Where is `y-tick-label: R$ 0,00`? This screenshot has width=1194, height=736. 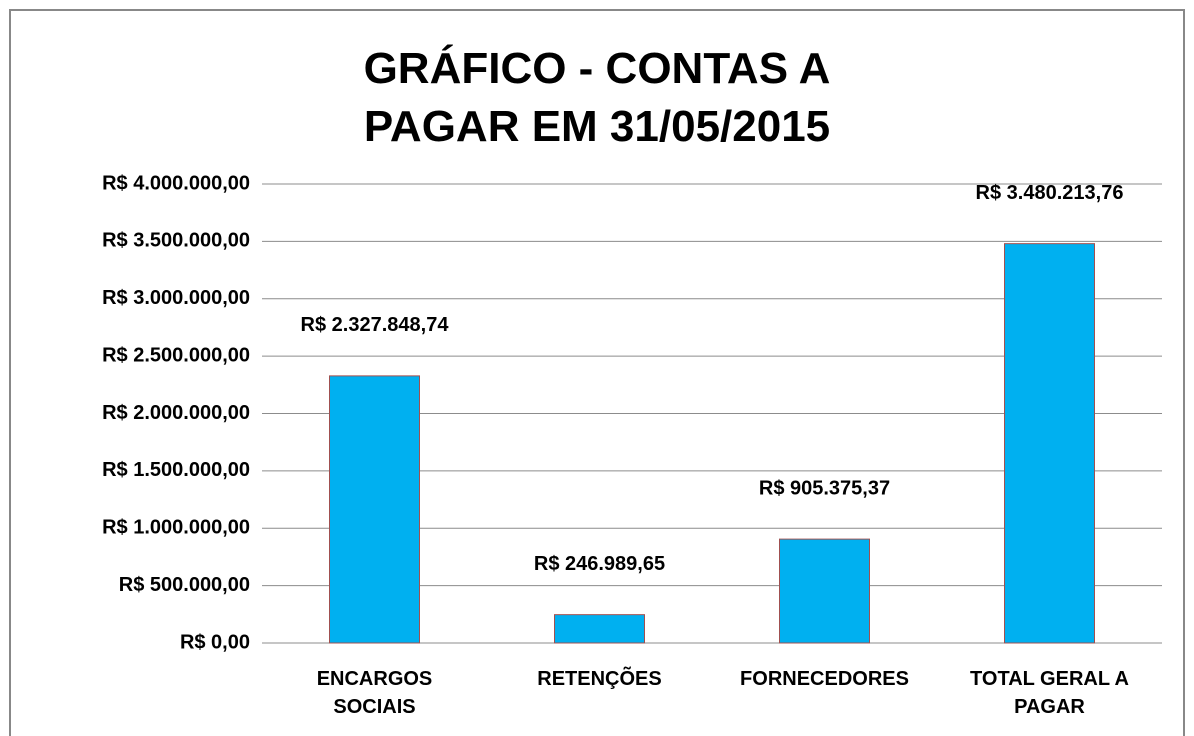 y-tick-label: R$ 0,00 is located at coordinates (215, 642).